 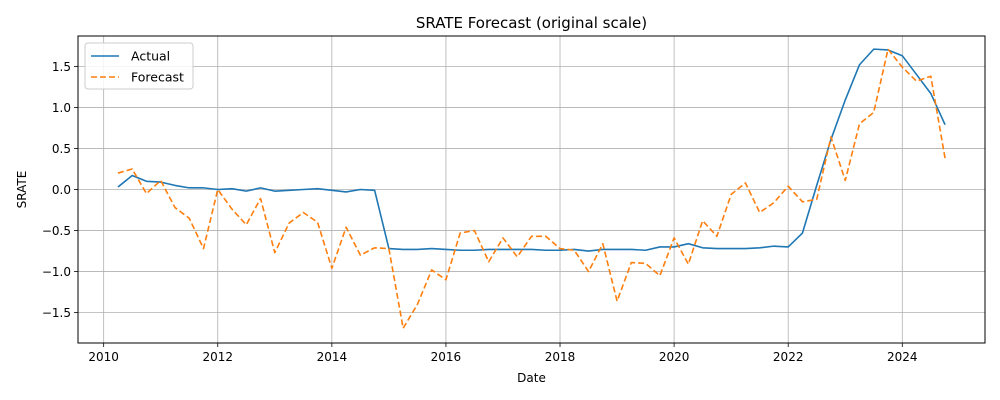 I want to click on y-tick-label: −1.0, so click(x=56, y=272).